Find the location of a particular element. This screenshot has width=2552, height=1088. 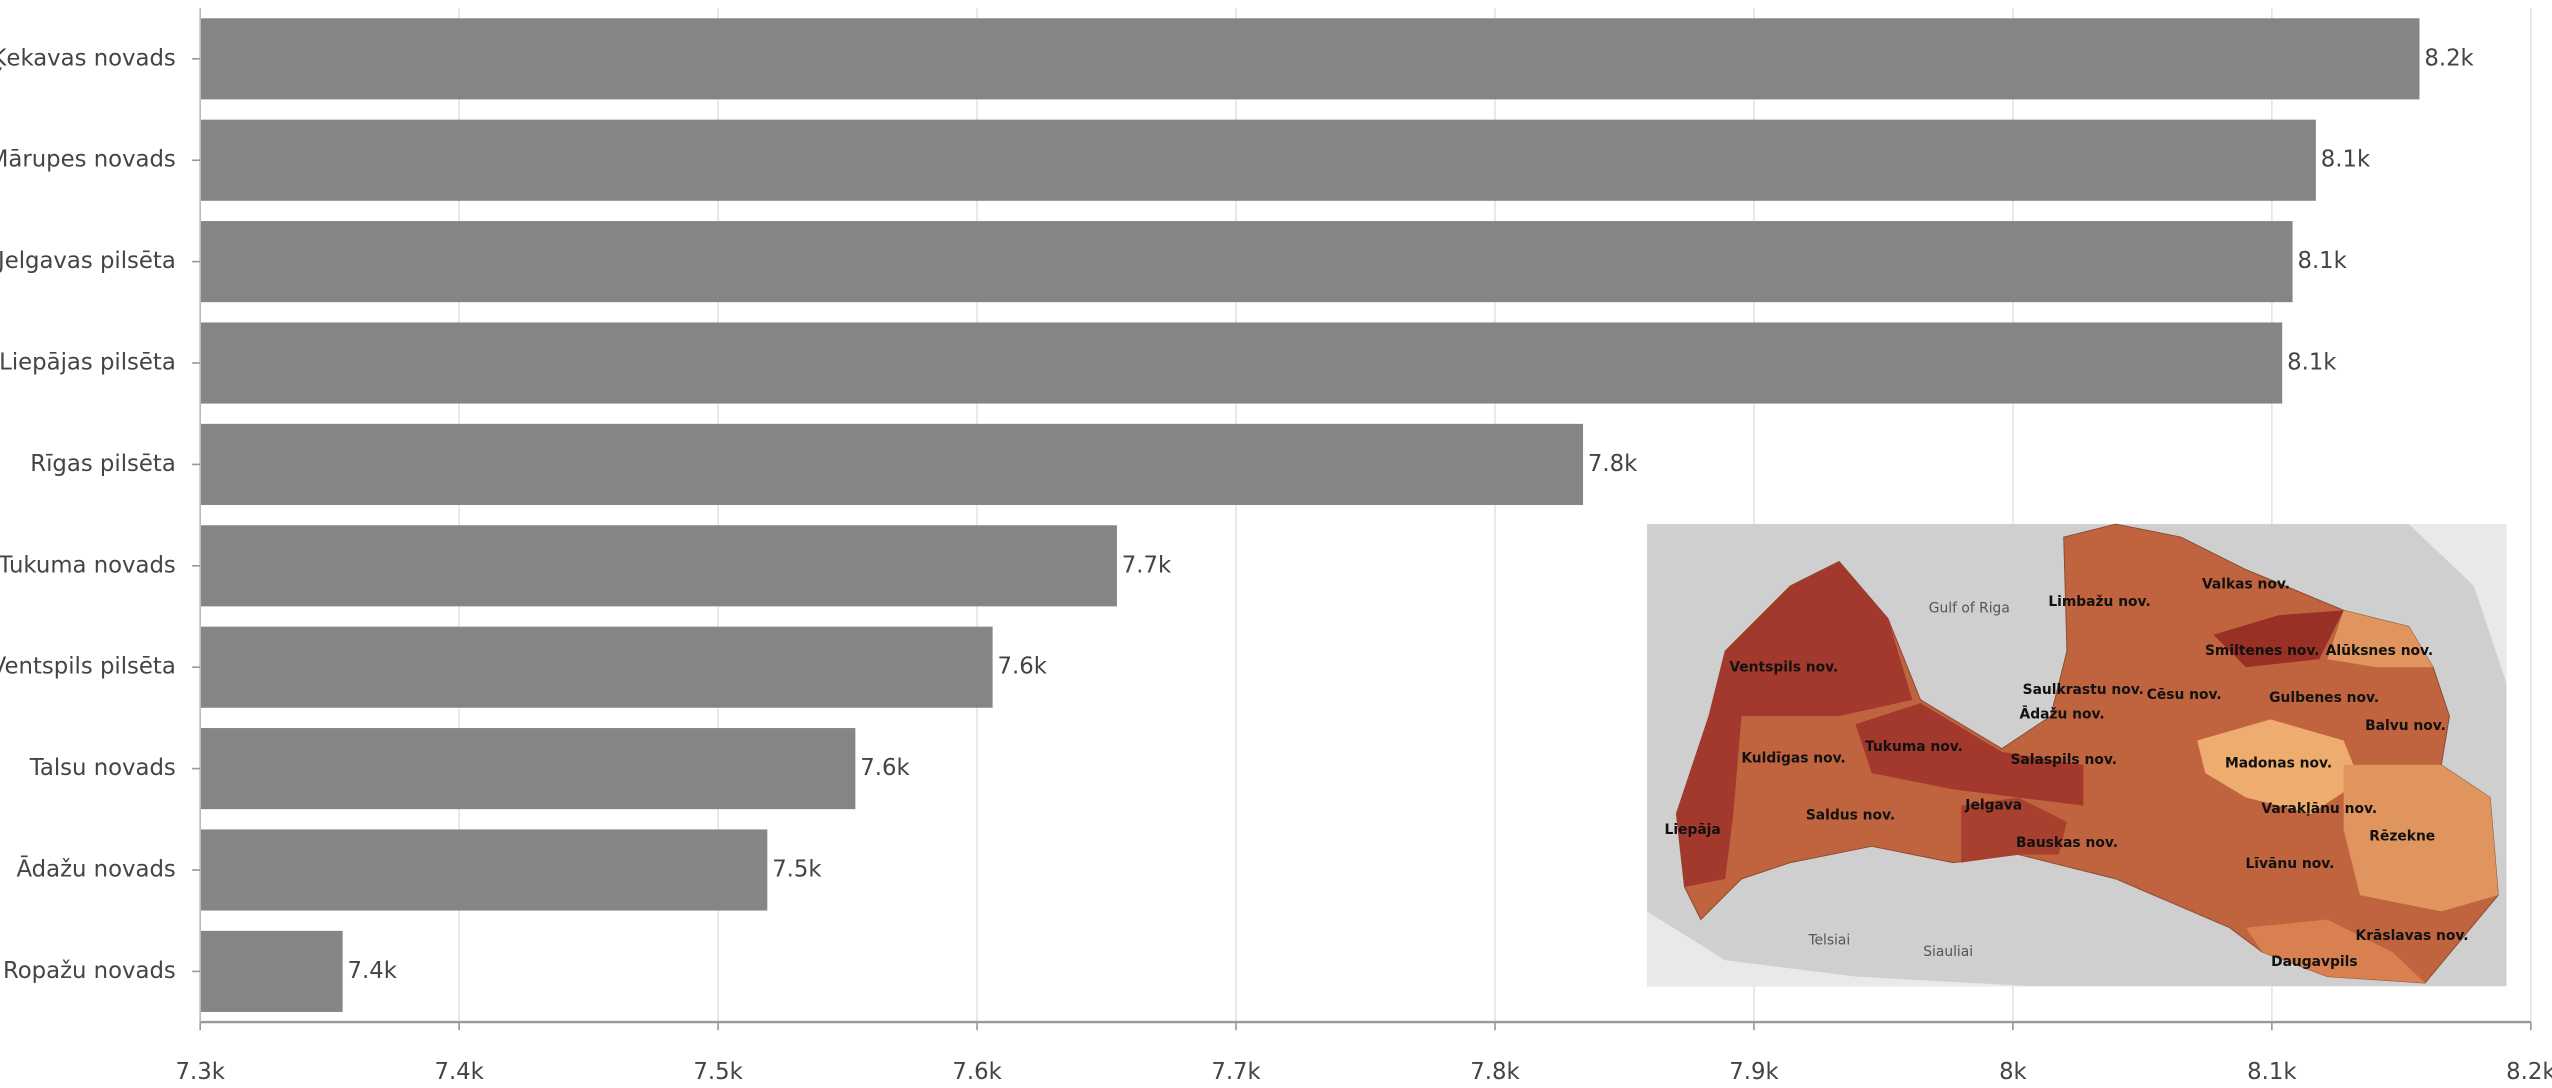

map-label: Bauskas nov. is located at coordinates (2067, 843).